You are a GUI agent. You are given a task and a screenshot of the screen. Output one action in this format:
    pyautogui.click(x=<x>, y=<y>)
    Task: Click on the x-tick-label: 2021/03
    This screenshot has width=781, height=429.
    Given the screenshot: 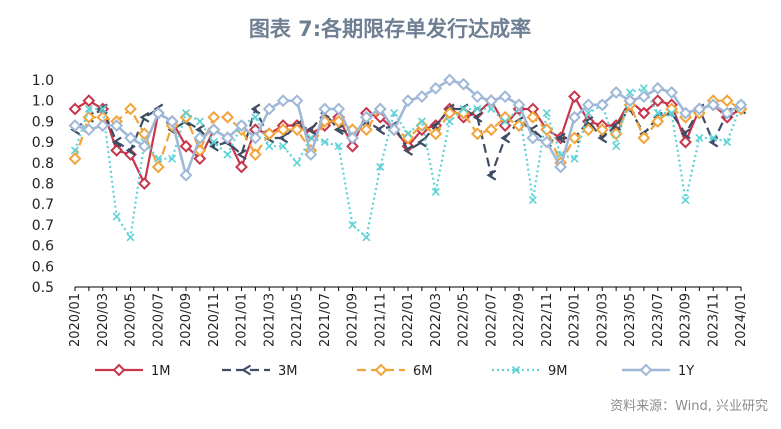 What is the action you would take?
    pyautogui.click(x=269, y=320)
    